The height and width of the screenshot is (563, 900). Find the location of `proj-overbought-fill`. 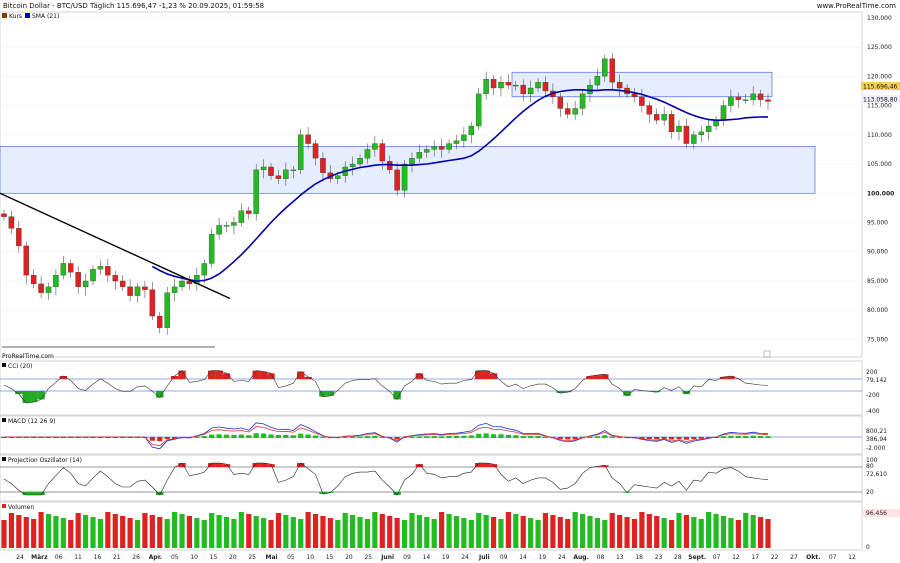

proj-overbought-fill is located at coordinates (597, 466).